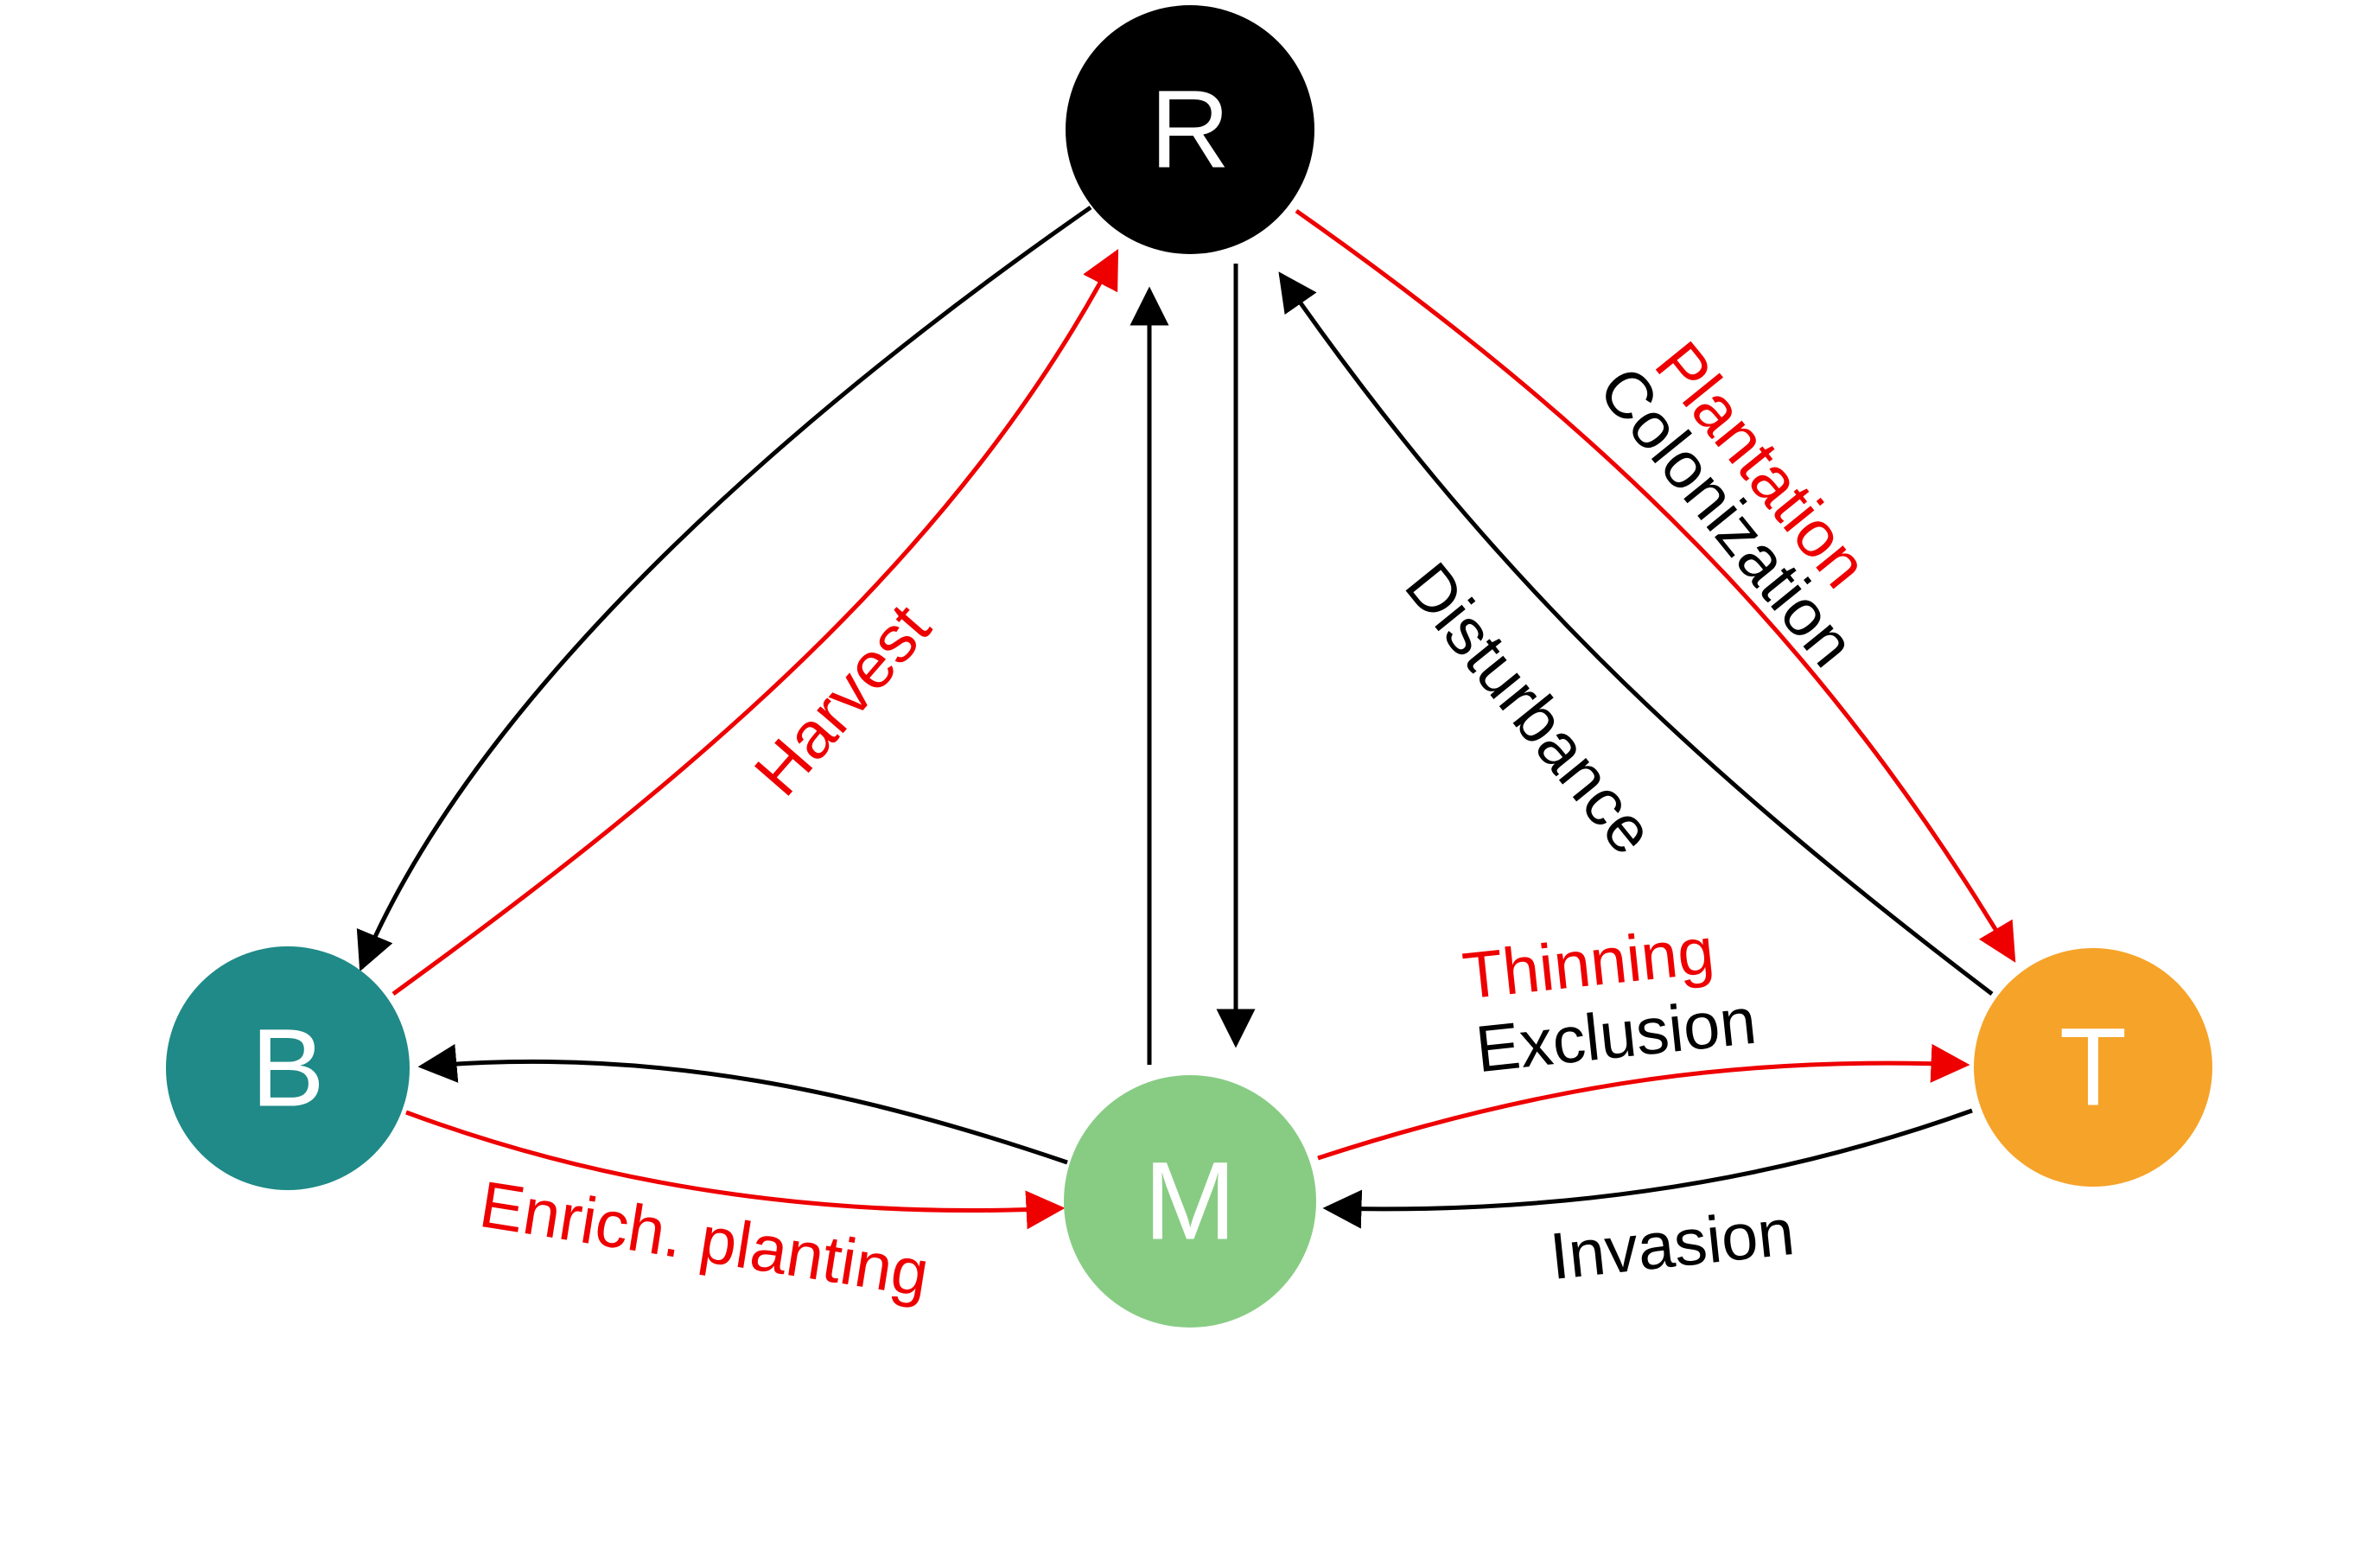 The height and width of the screenshot is (1560, 2380). I want to click on node-b-label: B, so click(287, 1068).